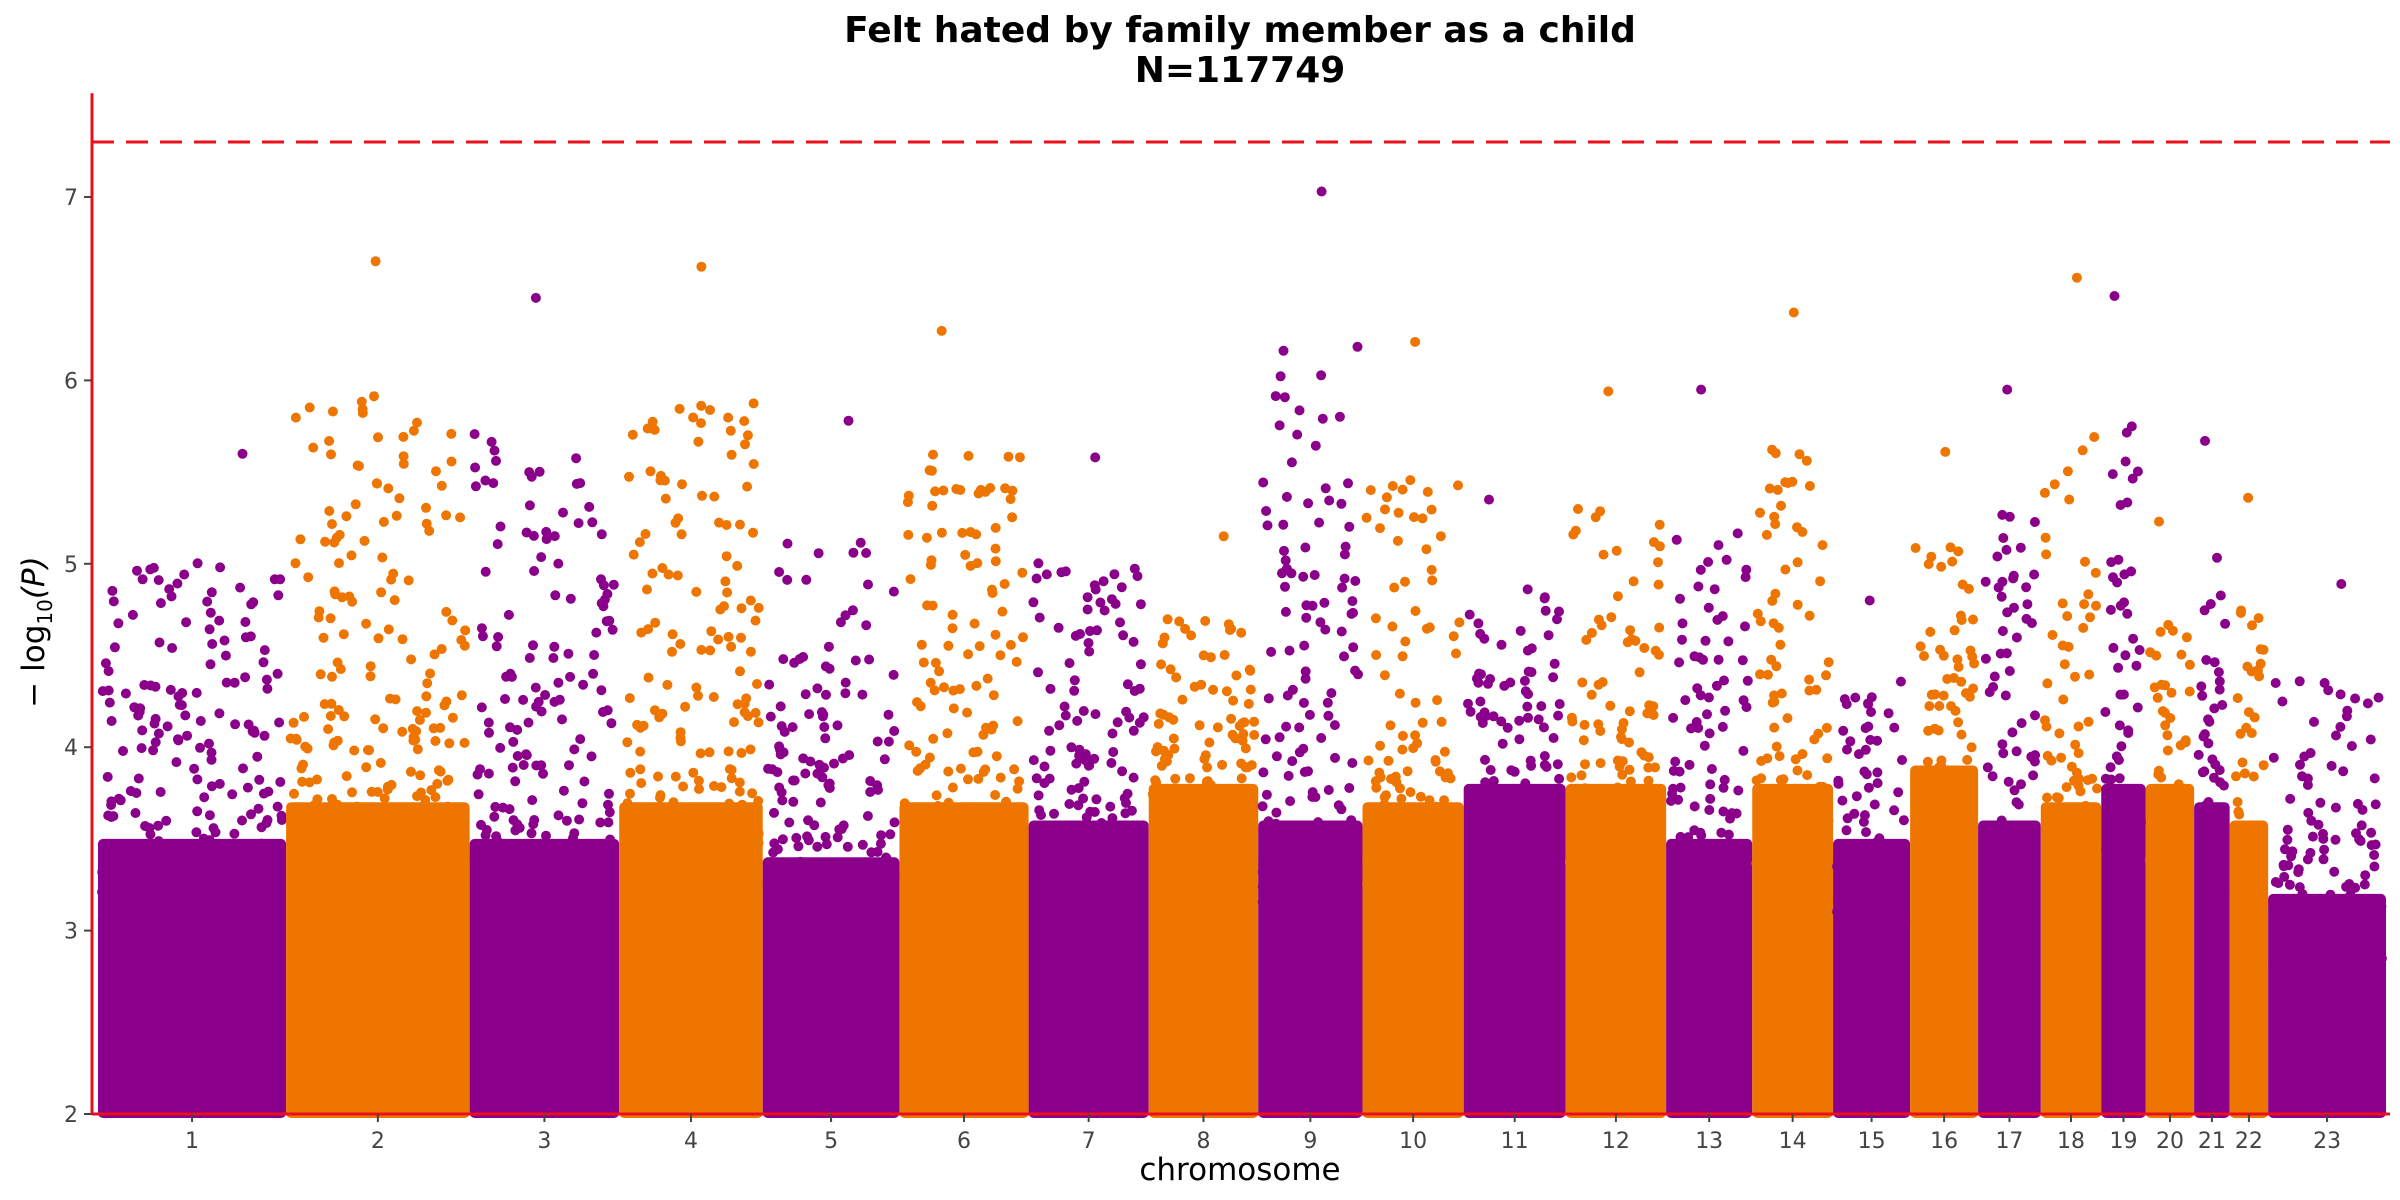  Describe the element at coordinates (1945, 451) in the screenshot. I see `chromosome-16-top-hit` at that location.